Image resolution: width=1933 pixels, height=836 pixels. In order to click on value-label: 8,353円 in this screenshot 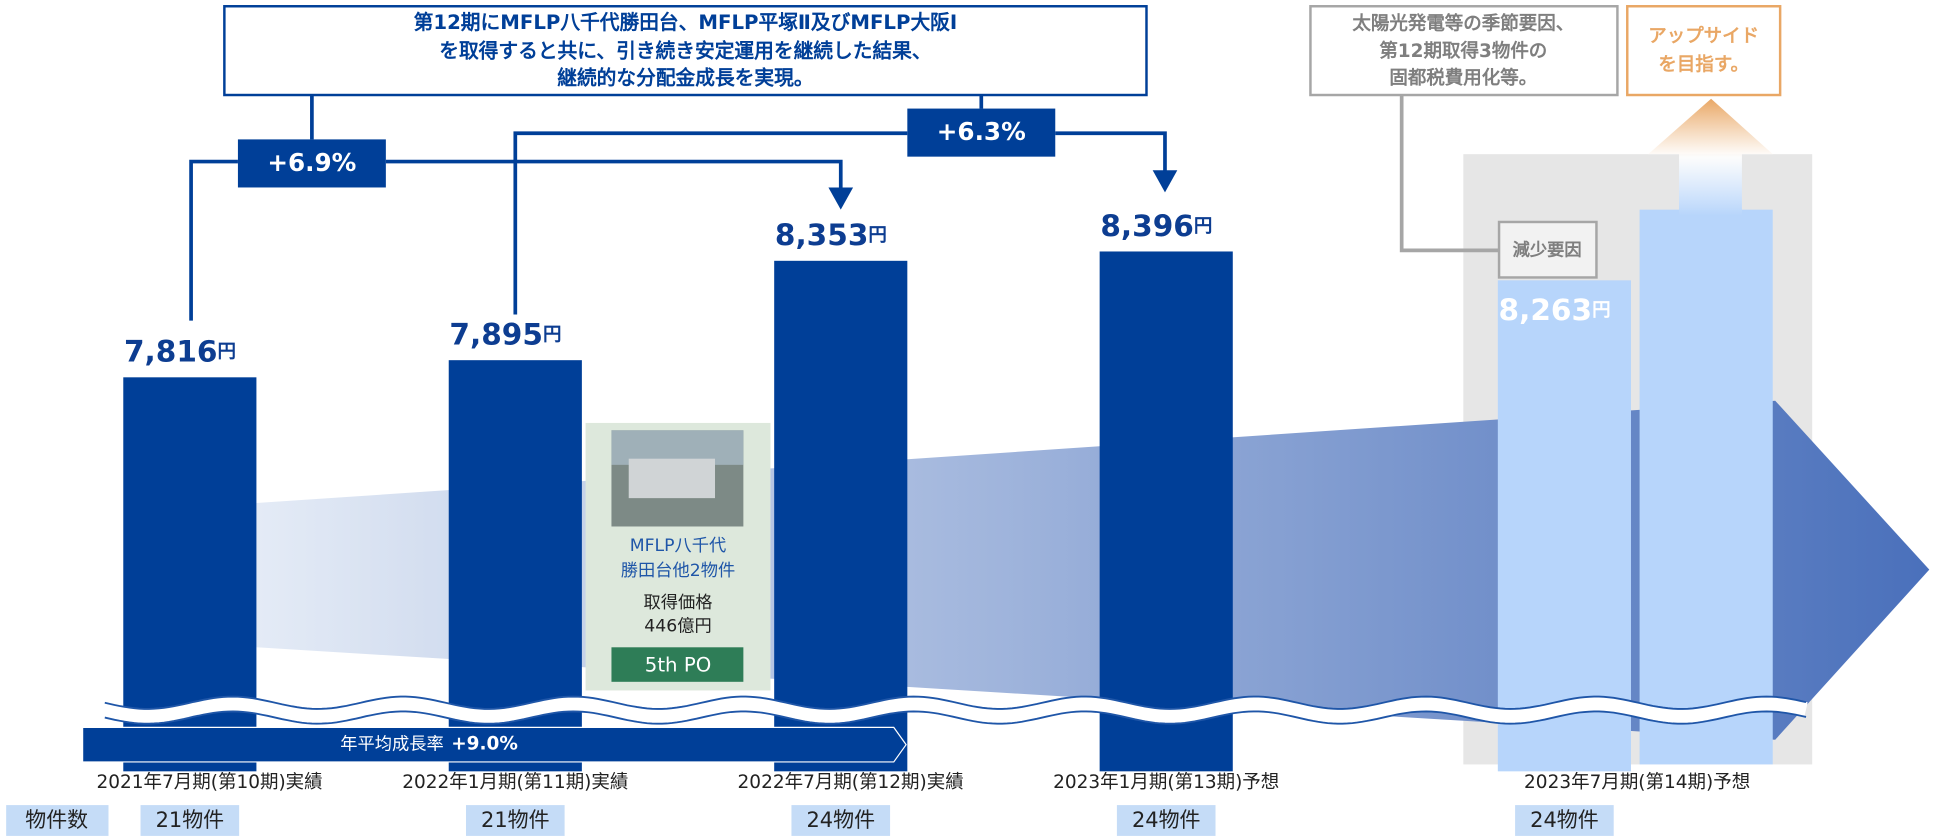, I will do `click(831, 235)`.